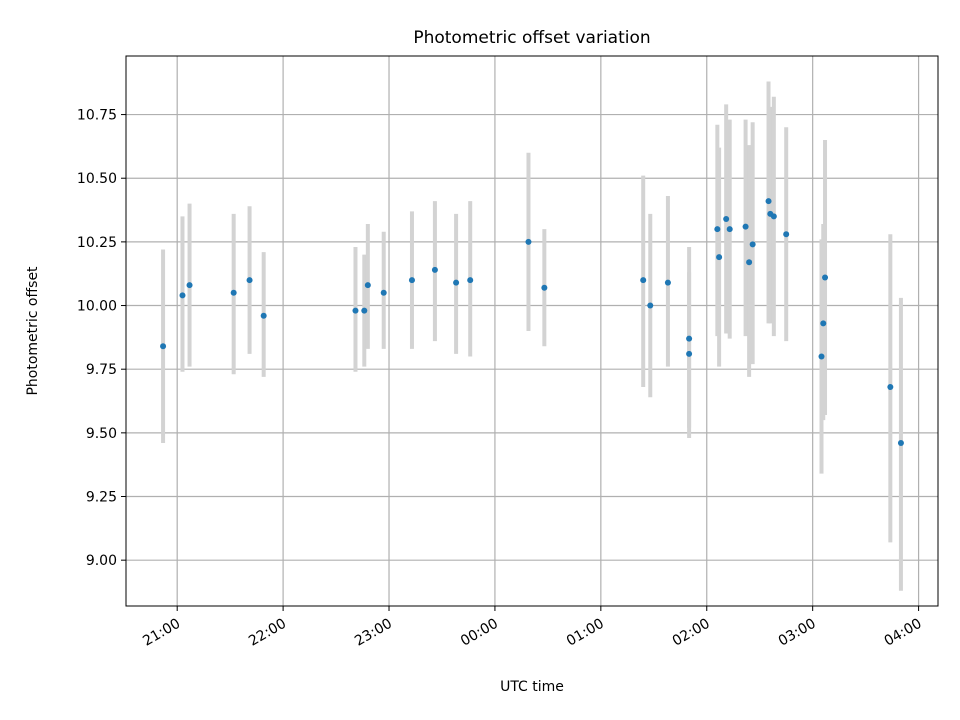  Describe the element at coordinates (532, 687) in the screenshot. I see `x-axis-label: UTC time` at that location.